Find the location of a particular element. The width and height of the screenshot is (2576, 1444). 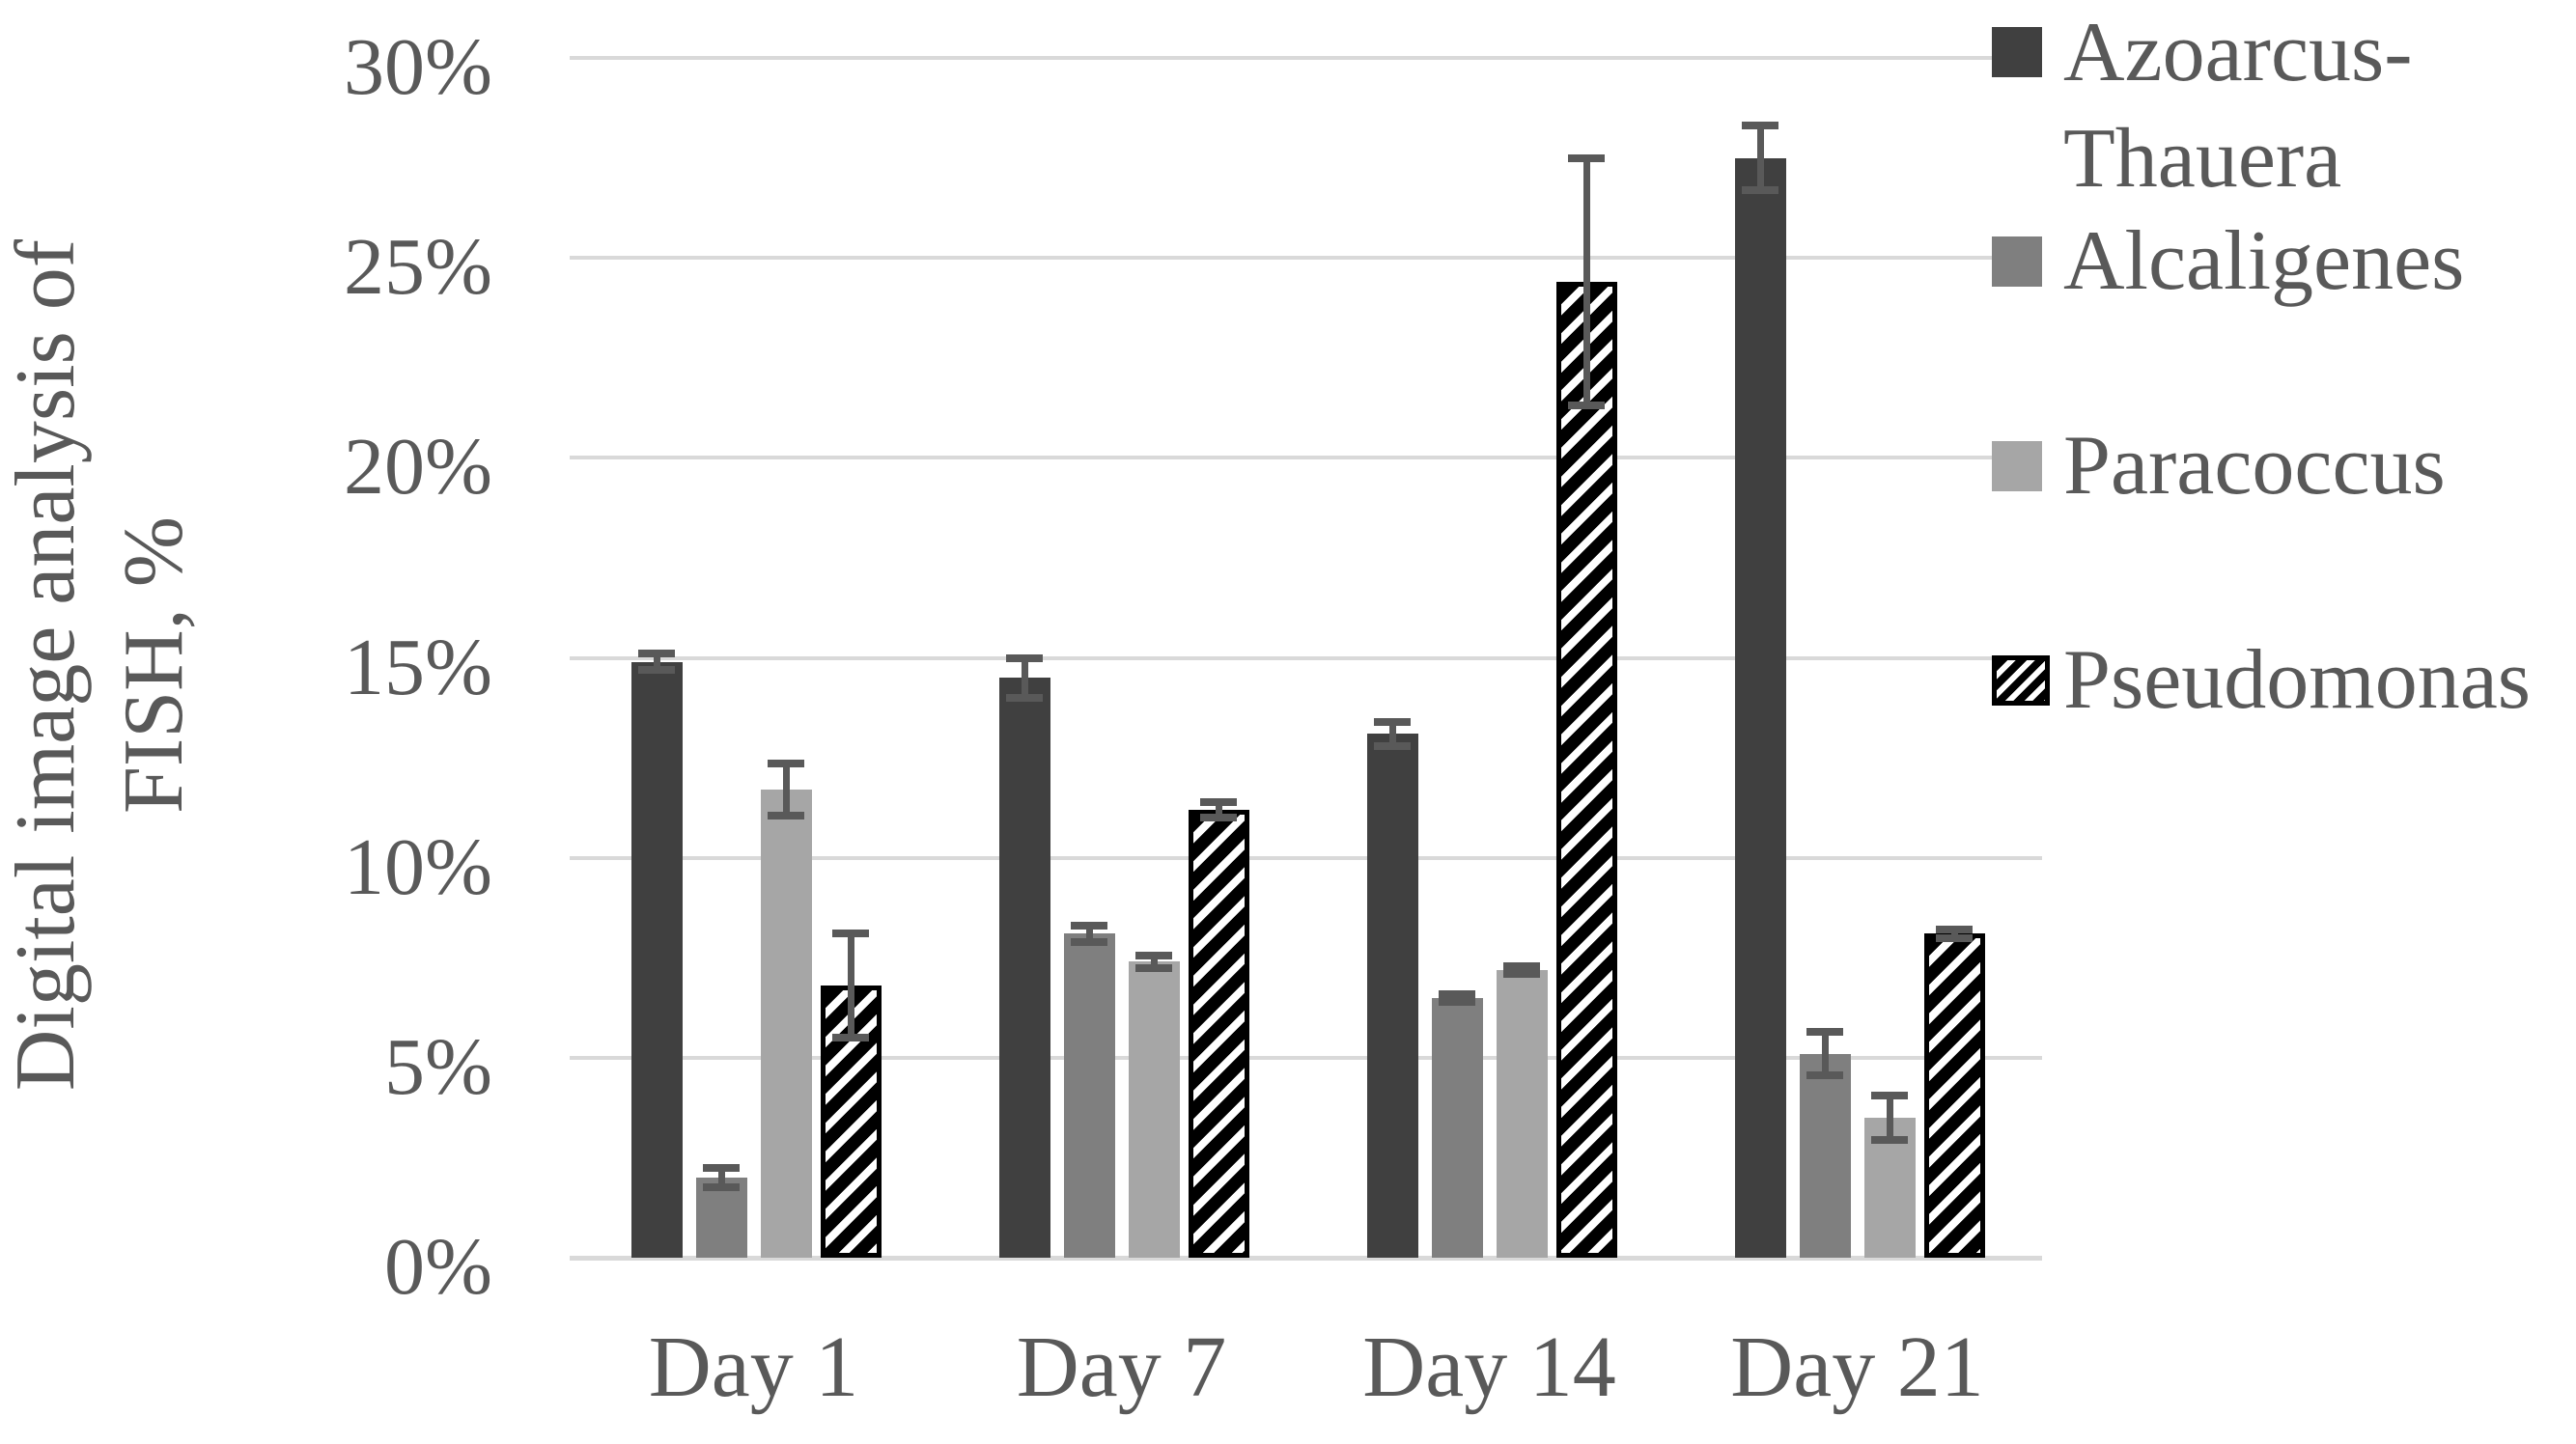

legend-label-alcaligenes: Alcaligenes is located at coordinates (2263, 261).